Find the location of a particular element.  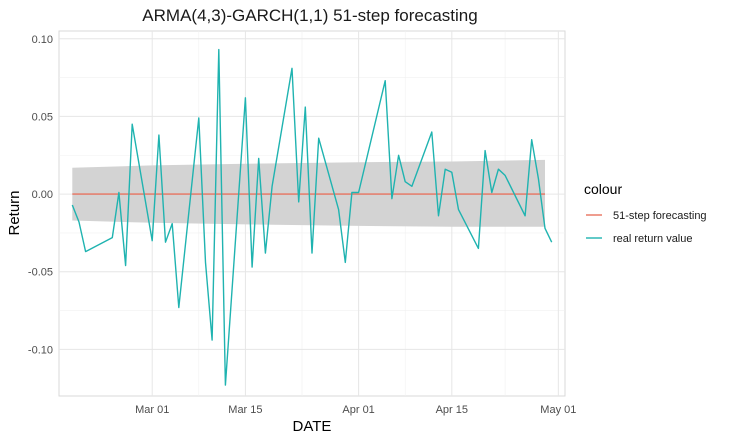

x-tick-label: Apr 15 is located at coordinates (452, 410).